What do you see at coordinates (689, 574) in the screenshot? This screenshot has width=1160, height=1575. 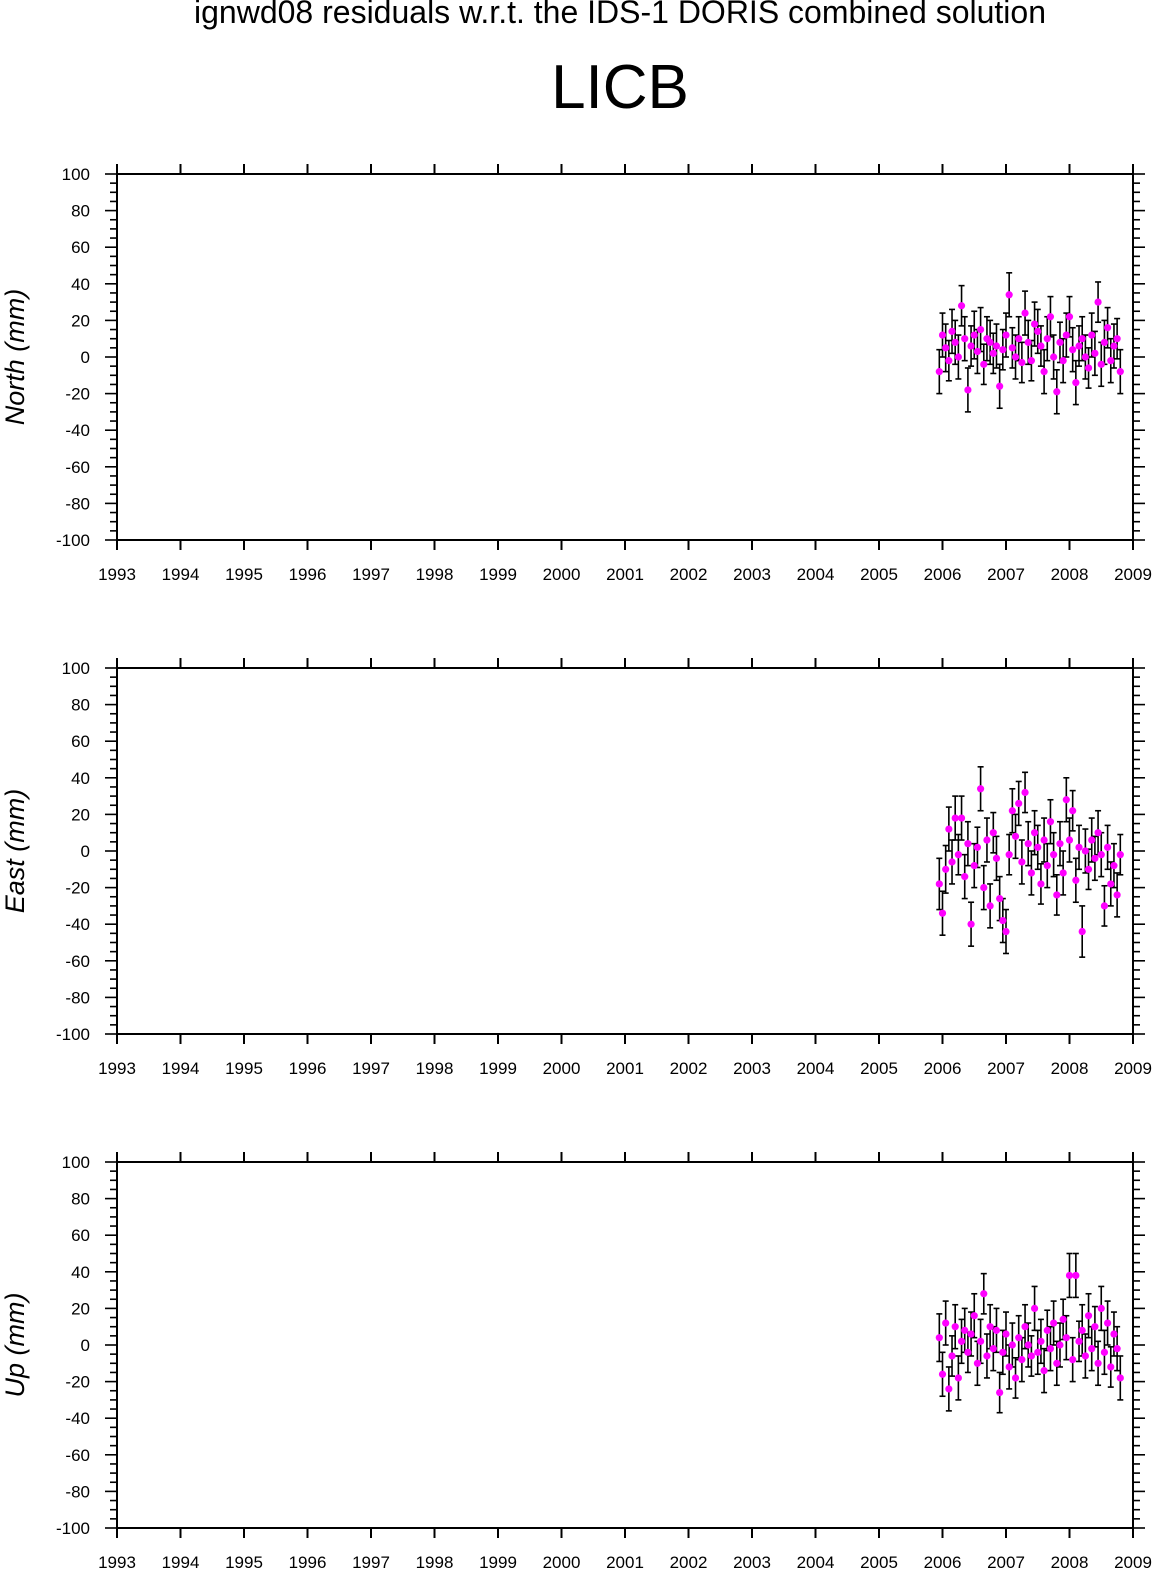 I see `x-tick-label: 2002` at bounding box center [689, 574].